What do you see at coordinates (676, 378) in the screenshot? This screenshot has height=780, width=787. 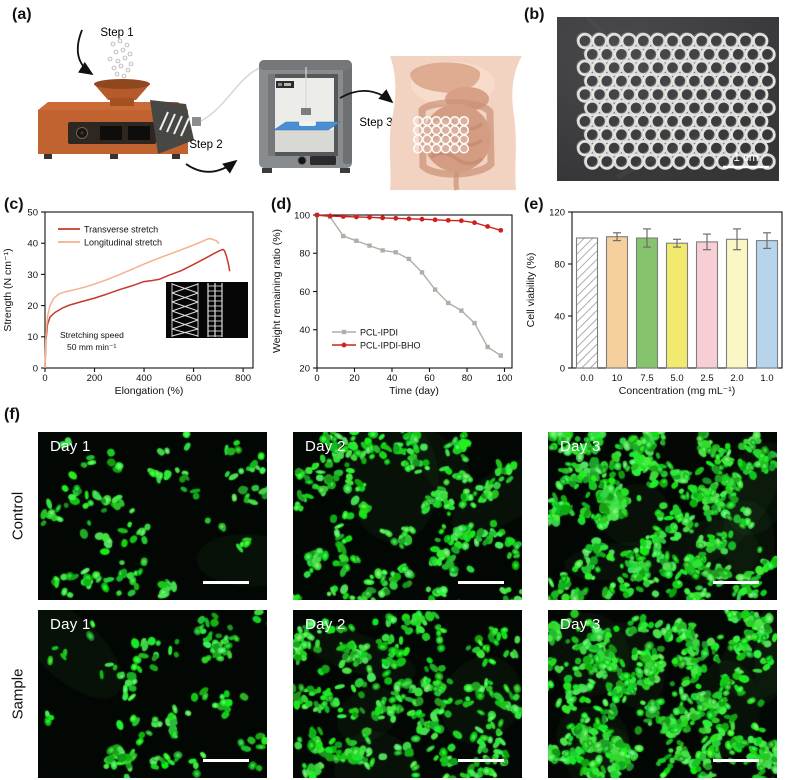 I see `svg-text: 5.0` at bounding box center [676, 378].